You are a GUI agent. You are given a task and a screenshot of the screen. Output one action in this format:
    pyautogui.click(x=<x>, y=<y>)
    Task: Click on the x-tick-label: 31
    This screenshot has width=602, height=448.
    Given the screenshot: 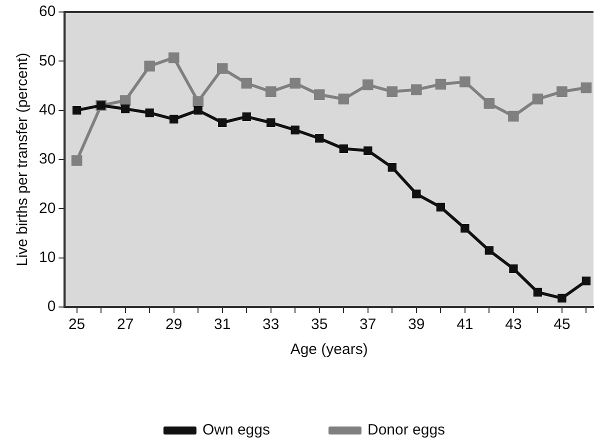 What is the action you would take?
    pyautogui.click(x=222, y=325)
    